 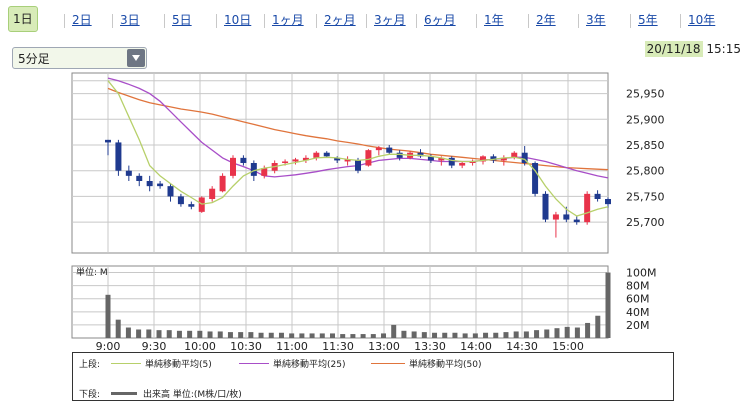 What do you see at coordinates (82, 20) in the screenshot?
I see `tab-2日: 2日` at bounding box center [82, 20].